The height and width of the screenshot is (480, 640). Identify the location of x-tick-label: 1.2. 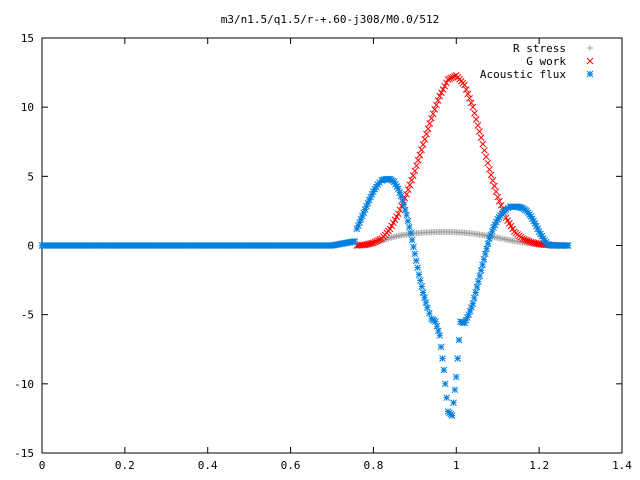
(539, 465).